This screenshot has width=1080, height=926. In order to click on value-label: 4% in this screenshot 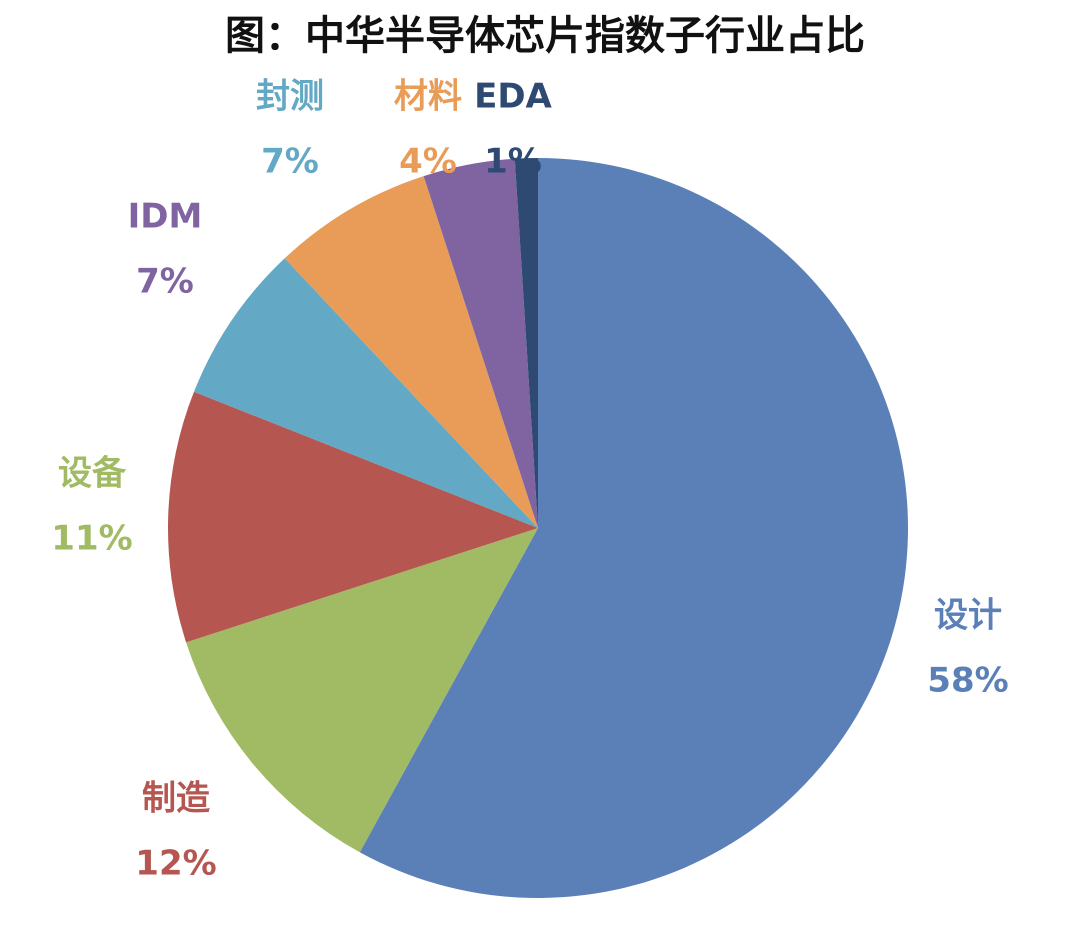, I will do `click(428, 162)`.